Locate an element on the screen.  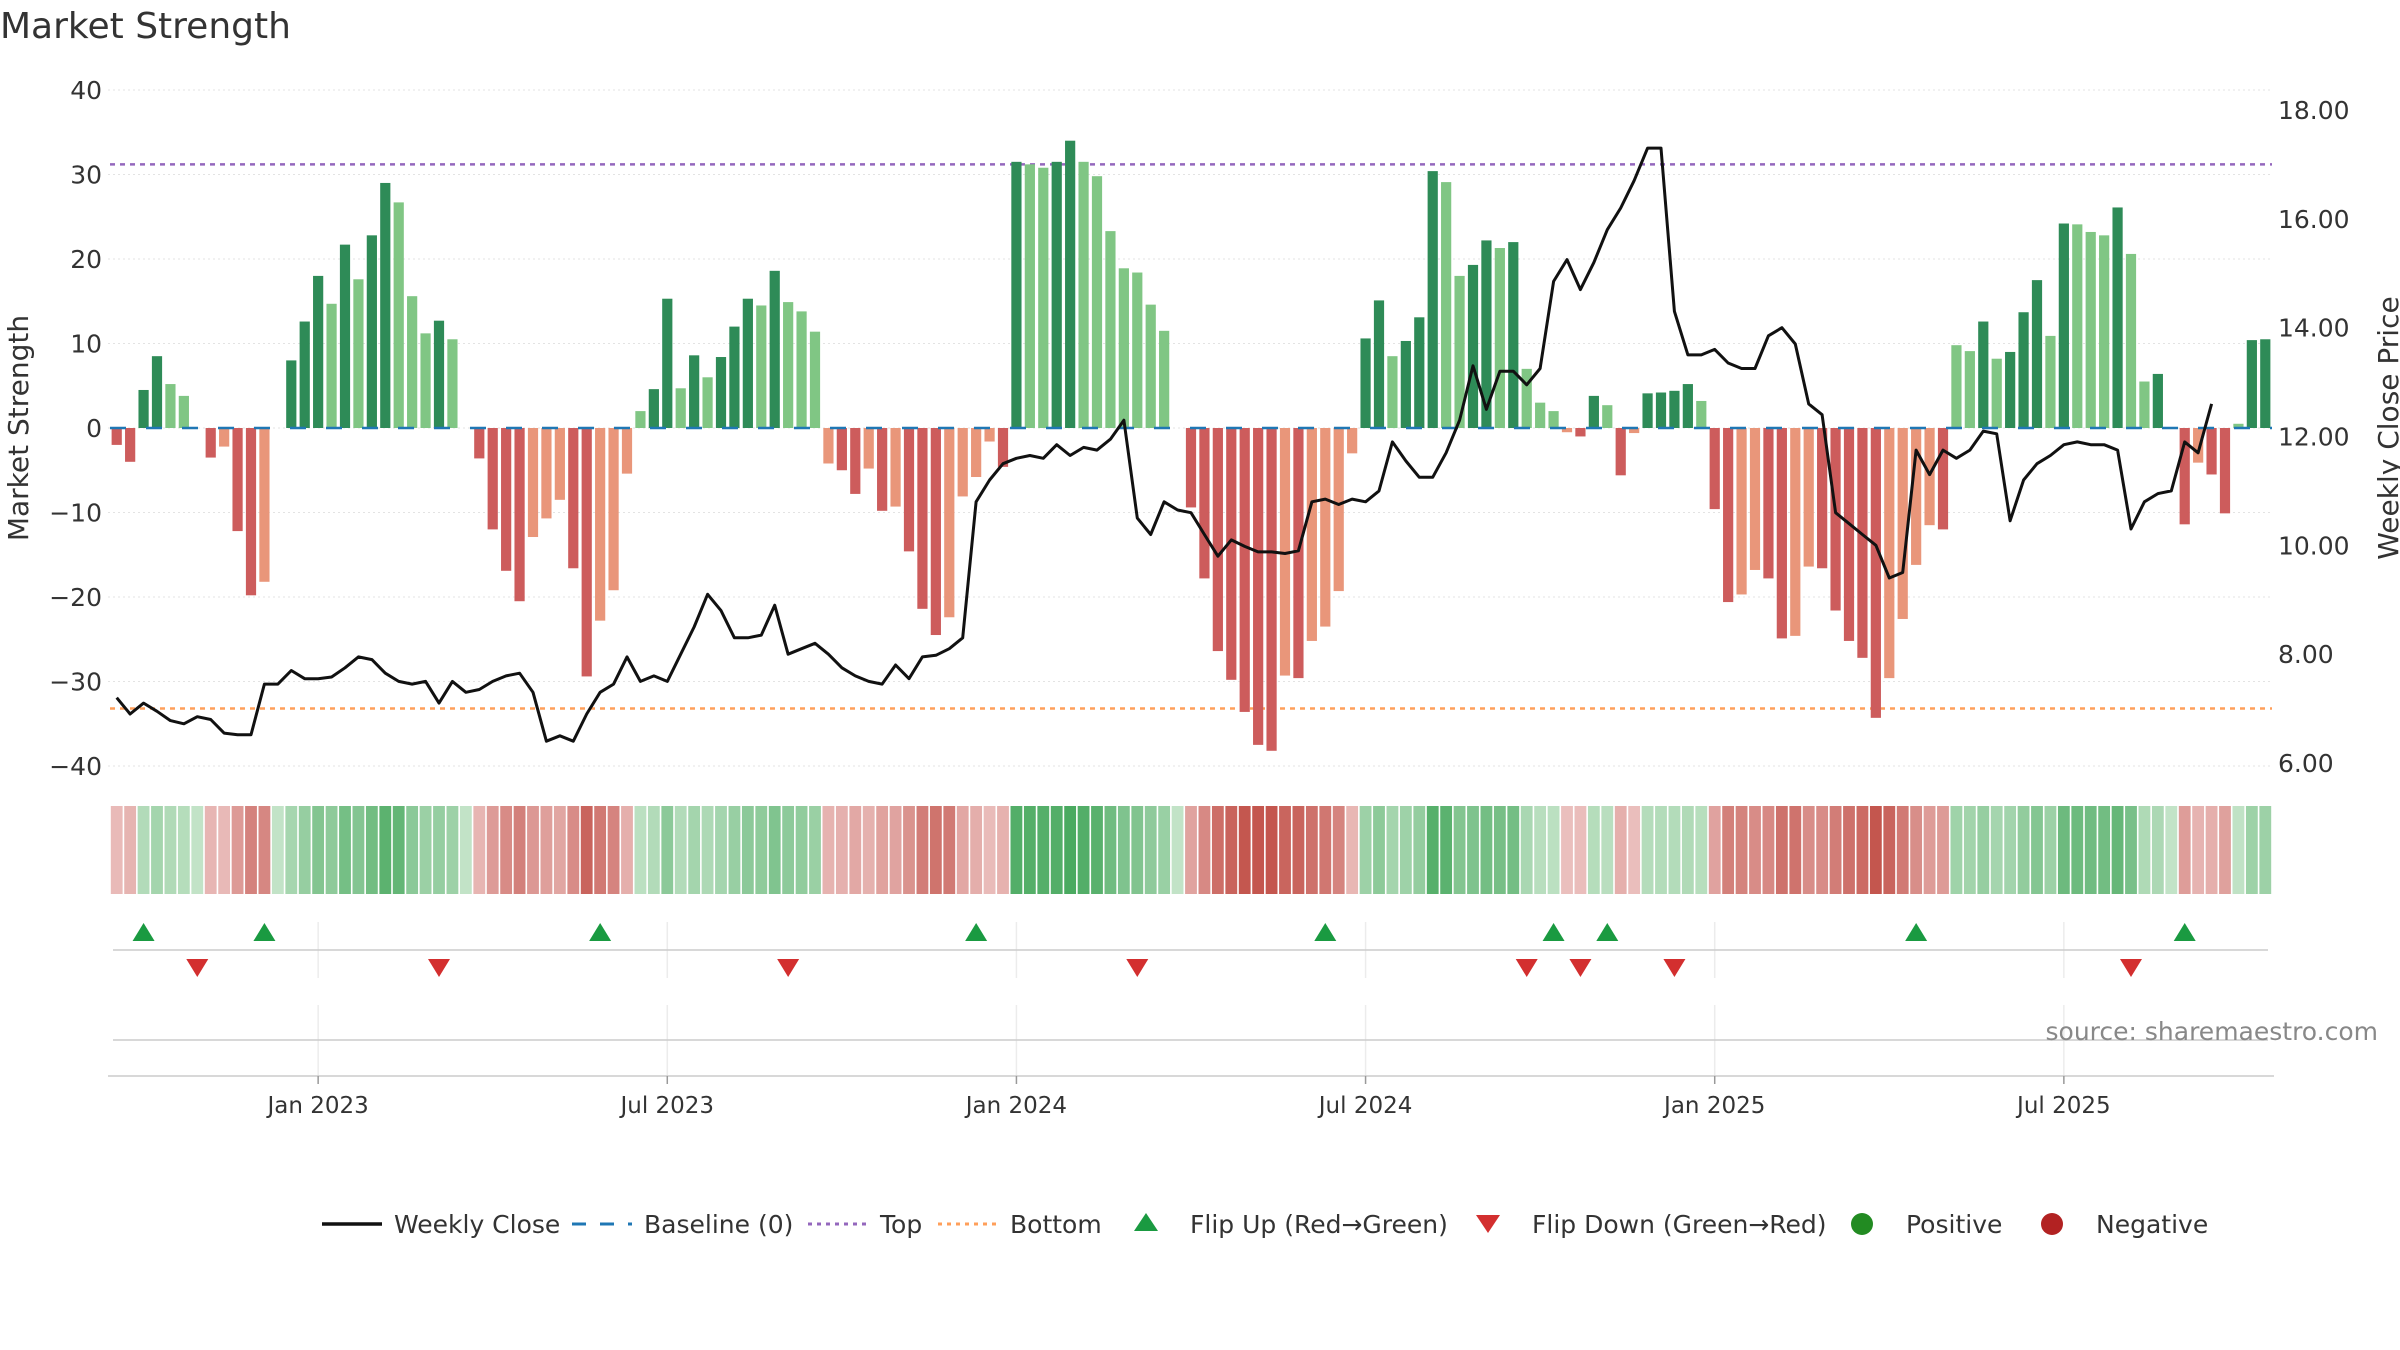
flip-up-marker is located at coordinates (1607, 932).